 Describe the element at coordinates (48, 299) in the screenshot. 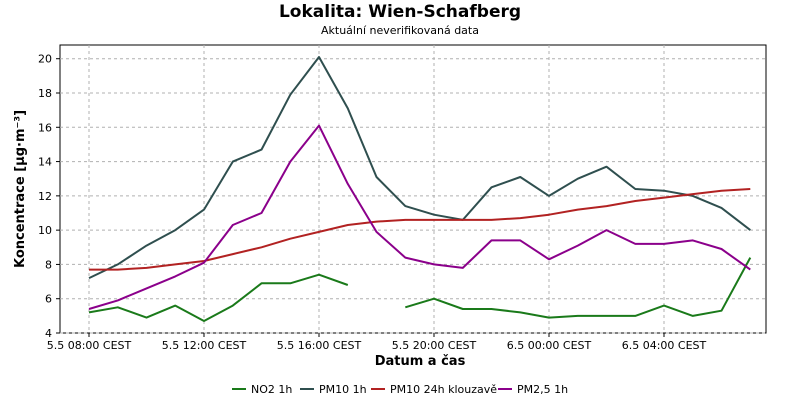

I see `y-tick-label: 6` at that location.